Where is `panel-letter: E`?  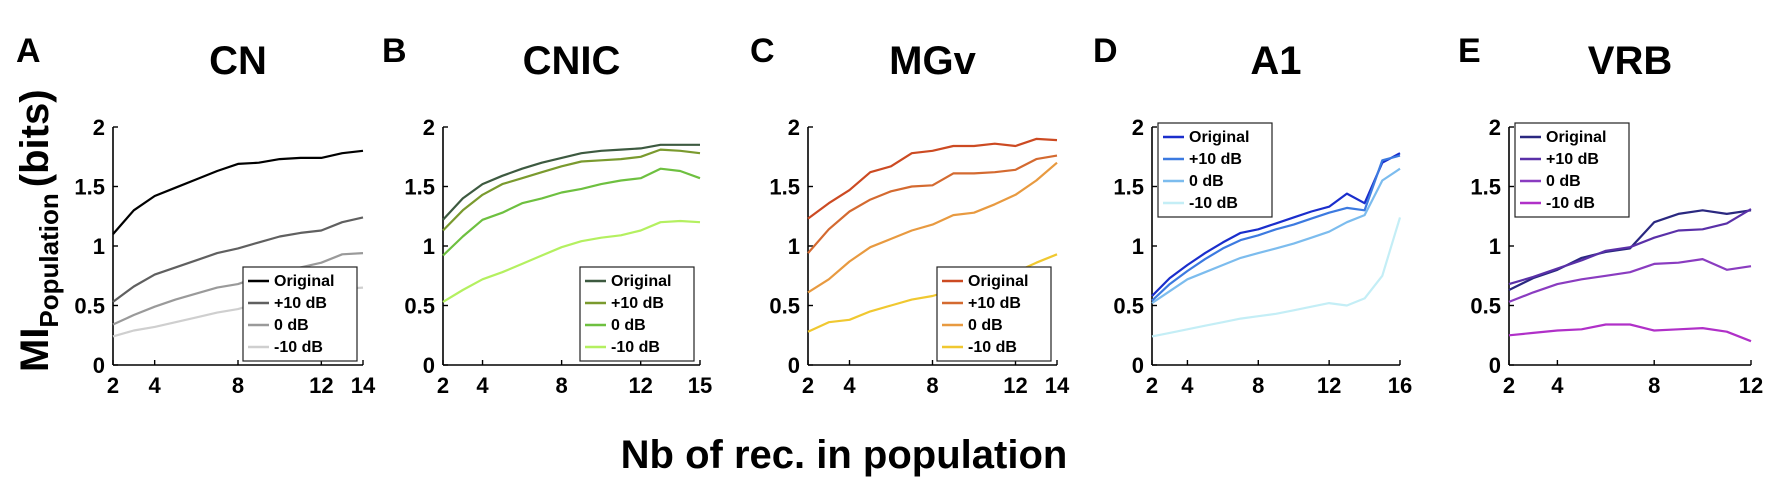 panel-letter: E is located at coordinates (1469, 51).